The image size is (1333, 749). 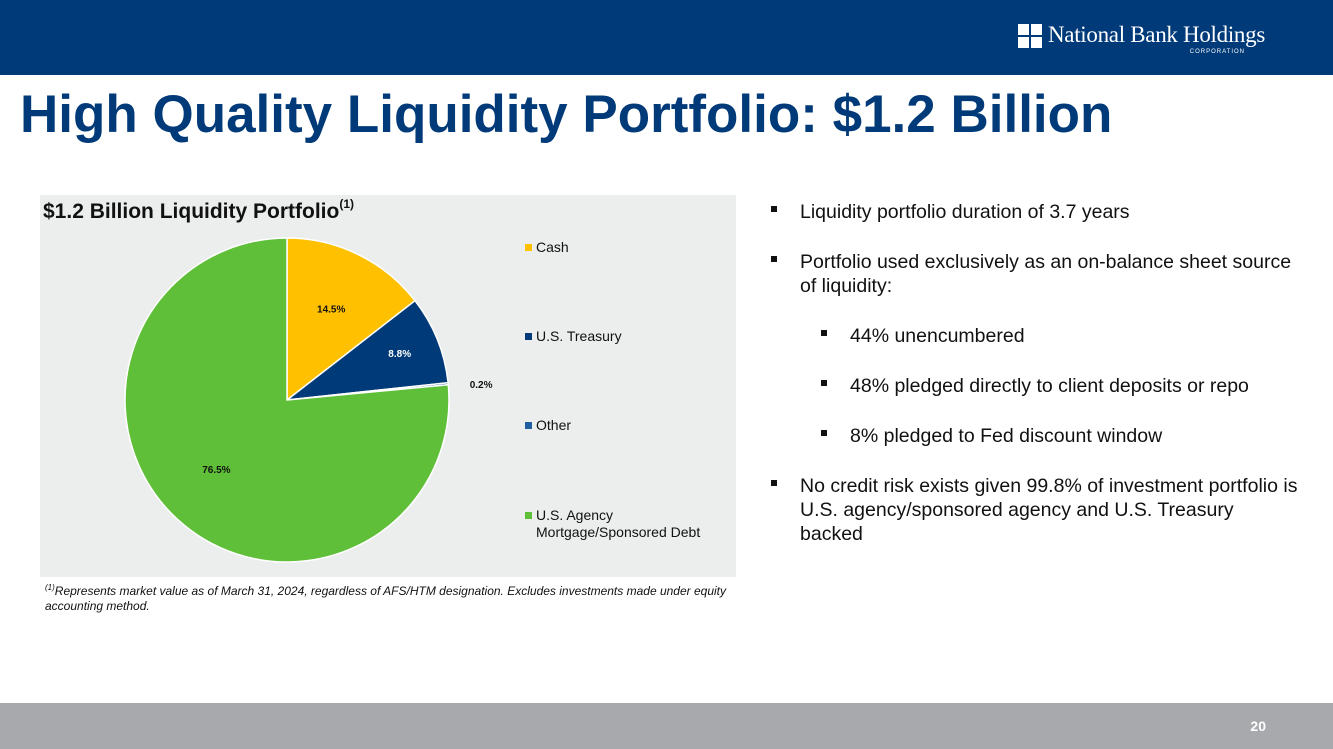 I want to click on legend-item: Other, so click(x=620, y=425).